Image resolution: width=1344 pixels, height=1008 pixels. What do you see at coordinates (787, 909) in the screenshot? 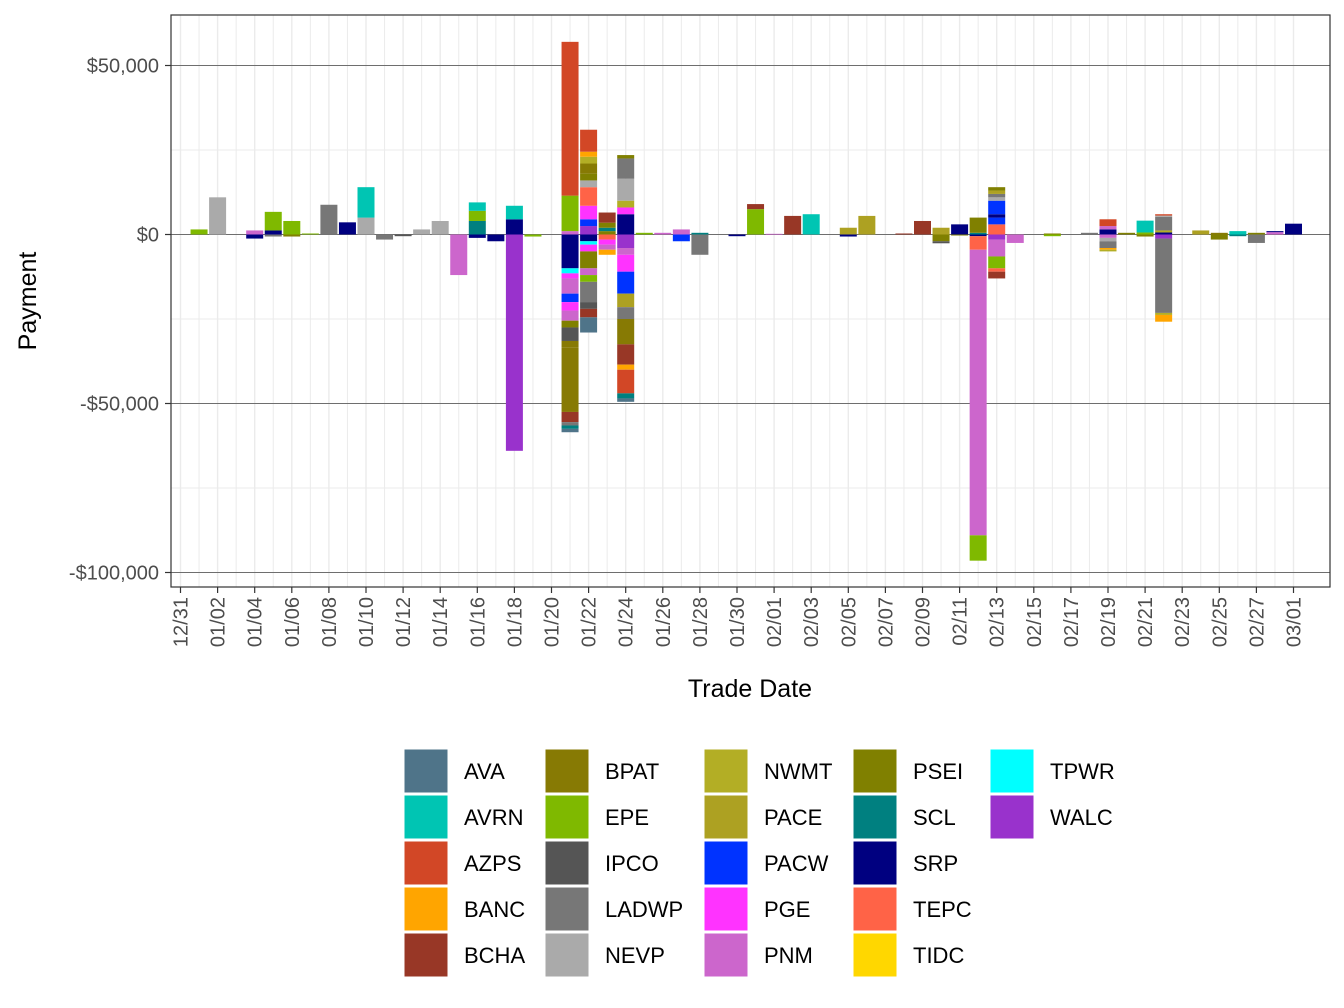
I see `legend-label: PGE` at bounding box center [787, 909].